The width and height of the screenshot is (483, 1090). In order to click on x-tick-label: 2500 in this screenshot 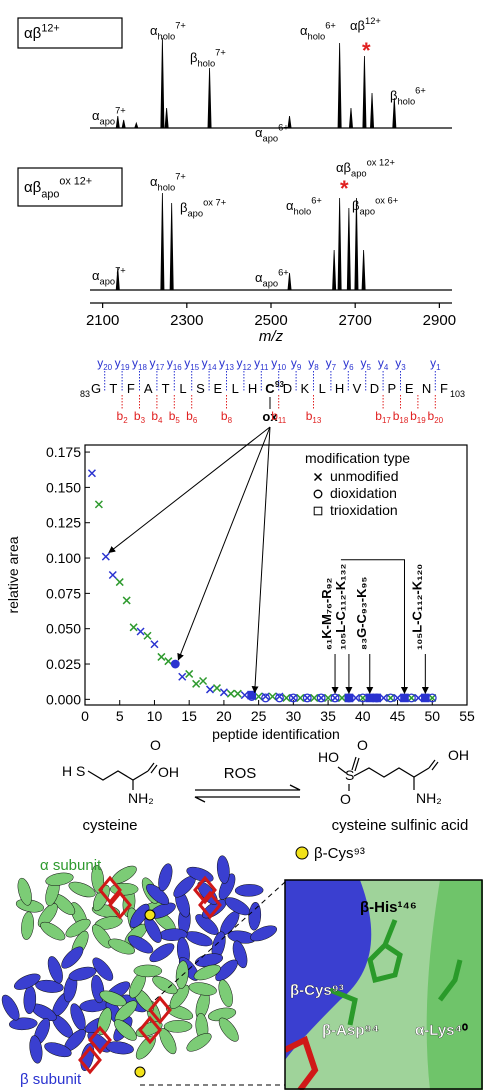, I will do `click(270, 320)`.